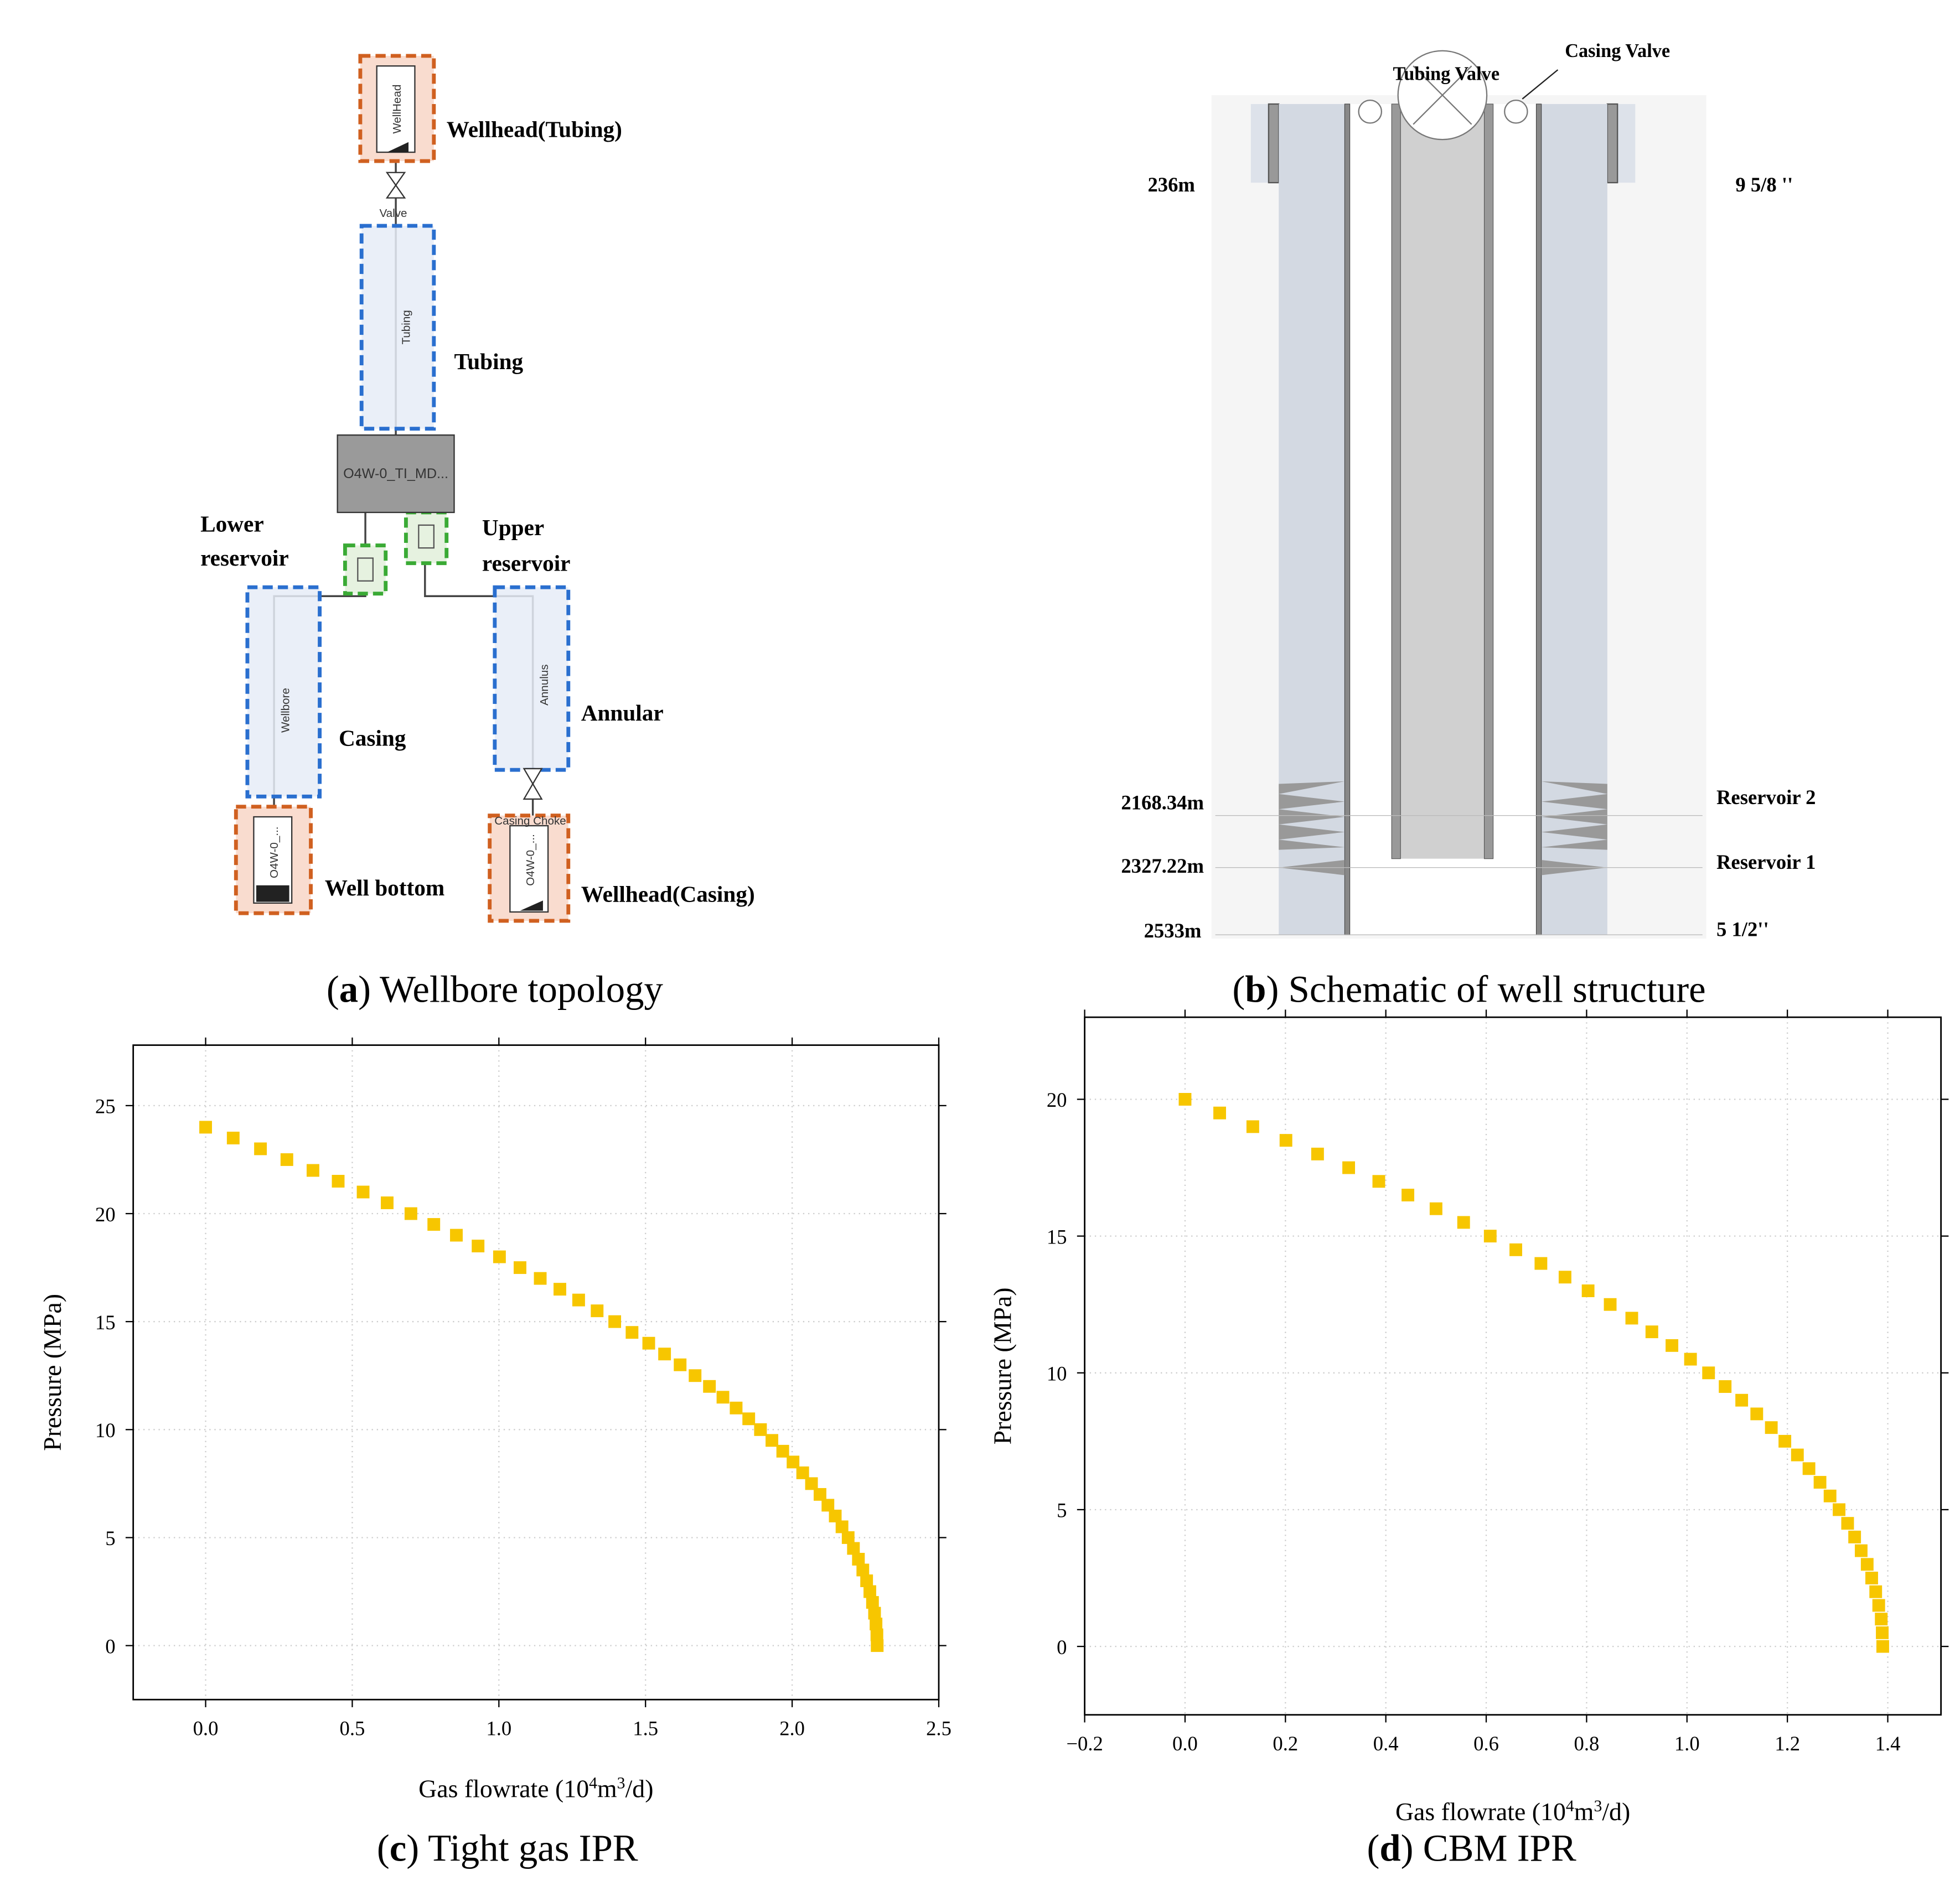 The image size is (1960, 1881). Describe the element at coordinates (1442, 95) in the screenshot. I see `cross` at that location.